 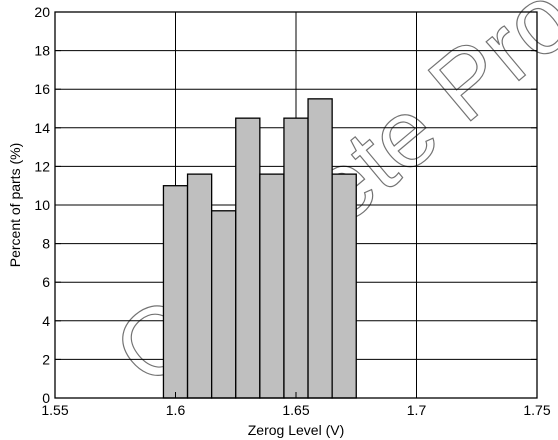 I want to click on x-tick-label: 1.75, so click(x=536, y=410).